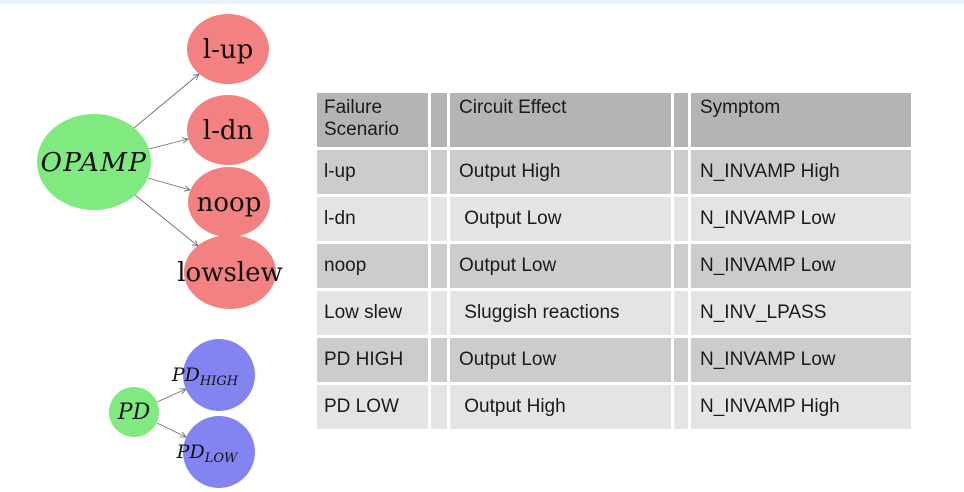  I want to click on node-pdlow-label: PDLOW, so click(207, 453).